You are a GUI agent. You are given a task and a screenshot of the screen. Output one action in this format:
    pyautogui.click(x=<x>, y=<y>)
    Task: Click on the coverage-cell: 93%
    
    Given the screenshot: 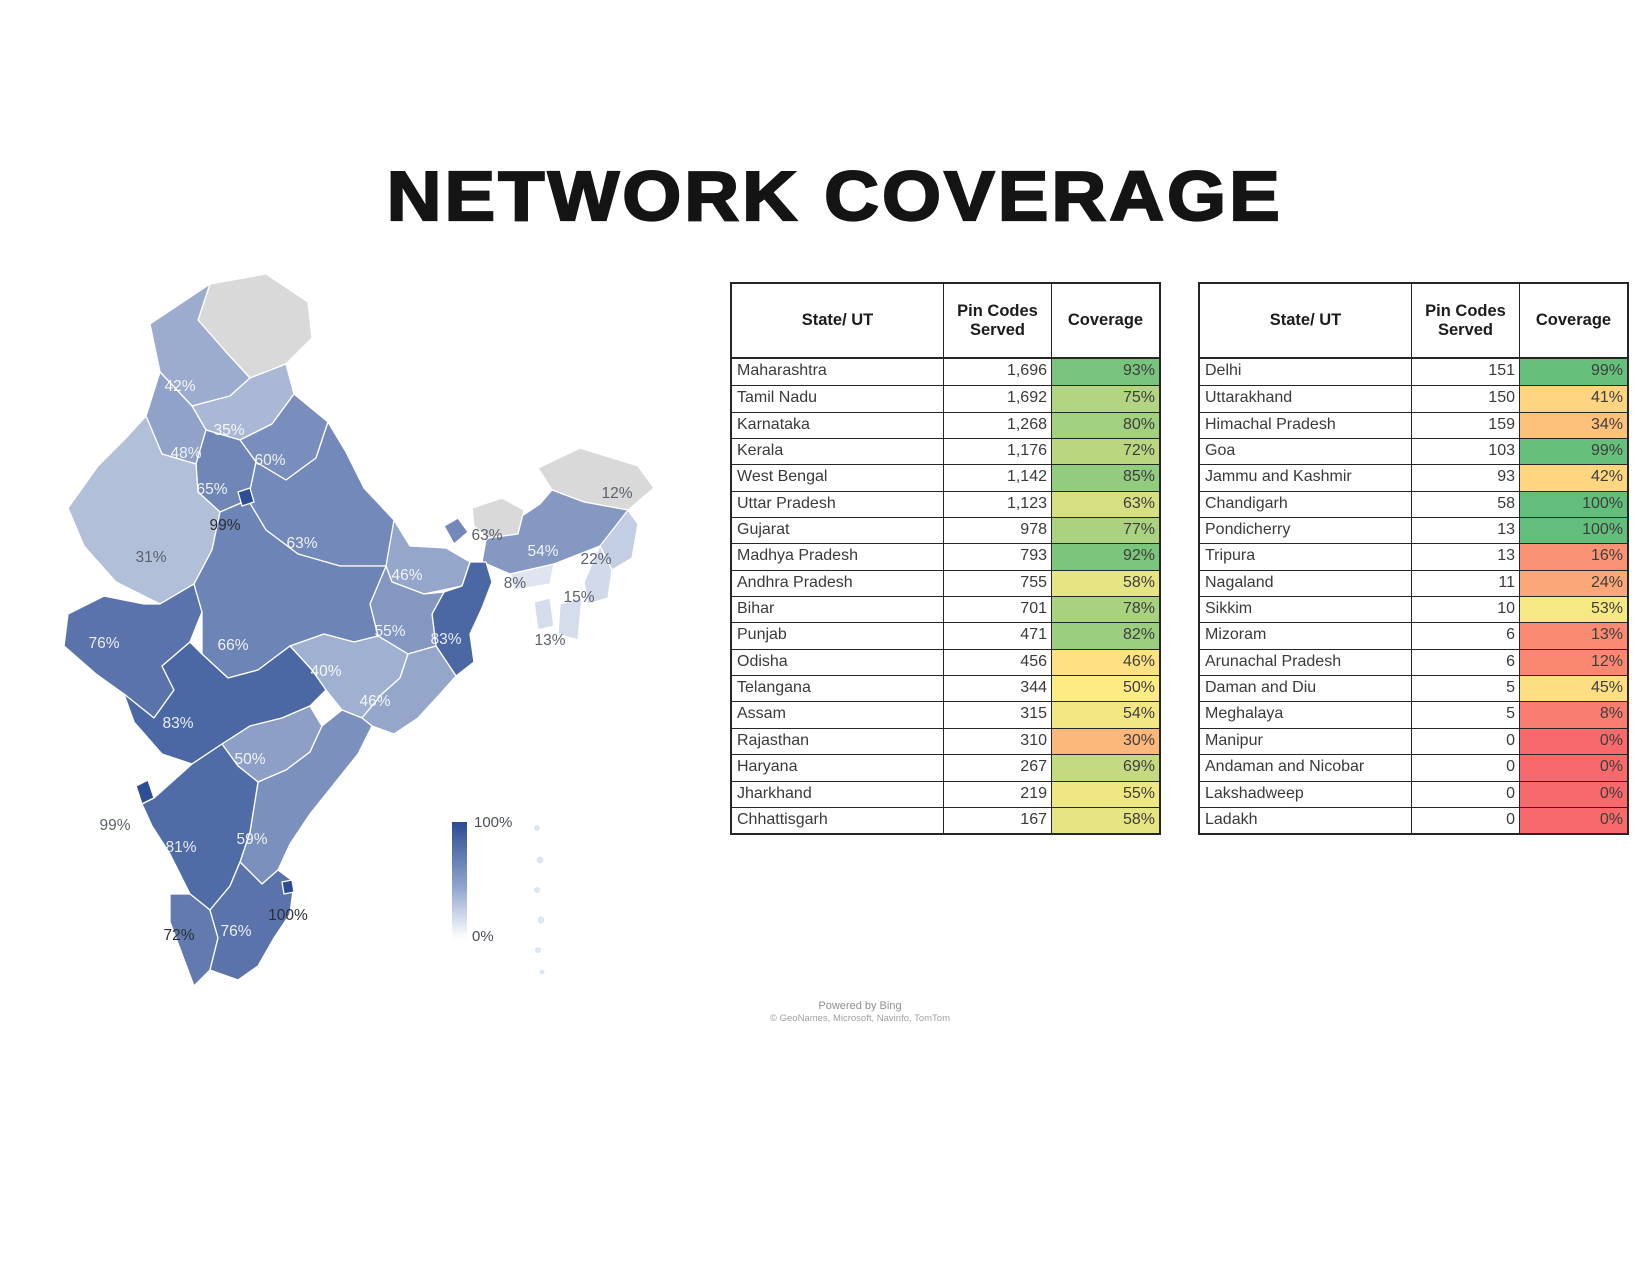 What is the action you would take?
    pyautogui.click(x=1105, y=372)
    